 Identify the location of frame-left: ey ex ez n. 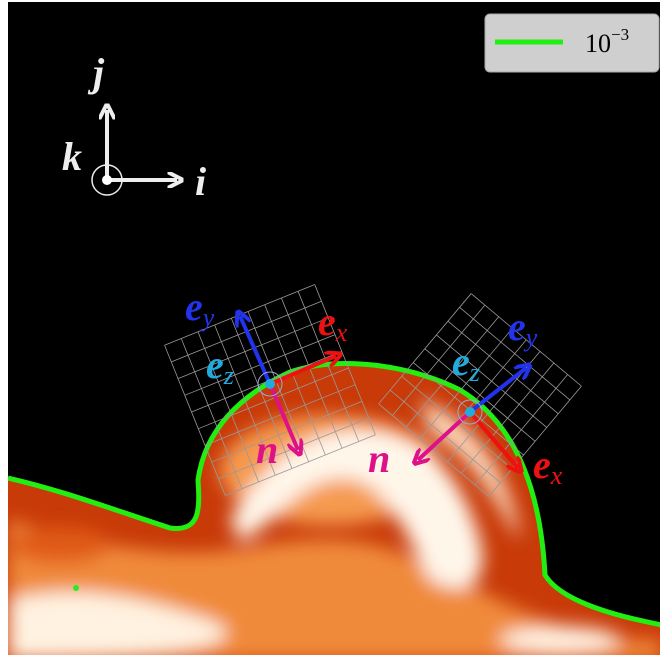
(266, 378).